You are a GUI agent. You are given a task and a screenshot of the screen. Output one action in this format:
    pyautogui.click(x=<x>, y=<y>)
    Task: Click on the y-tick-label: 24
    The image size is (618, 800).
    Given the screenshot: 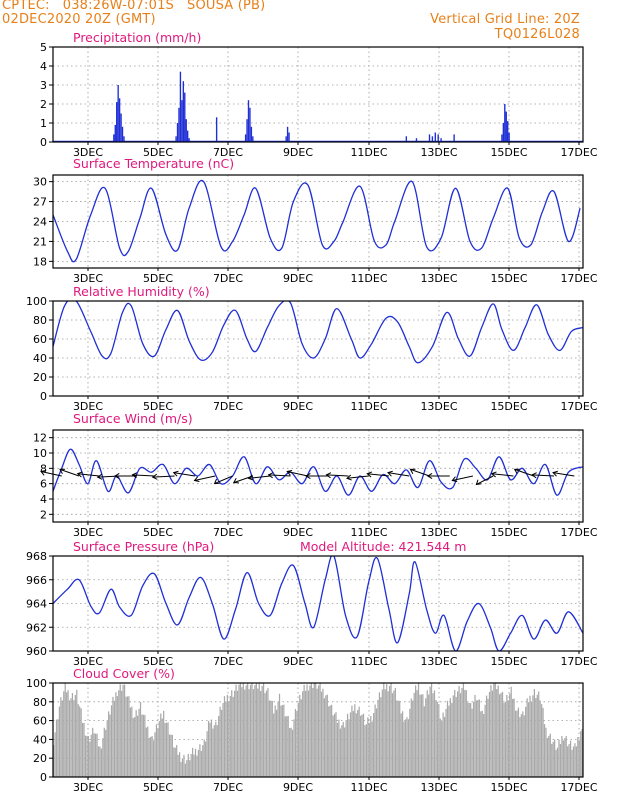 What is the action you would take?
    pyautogui.click(x=40, y=222)
    